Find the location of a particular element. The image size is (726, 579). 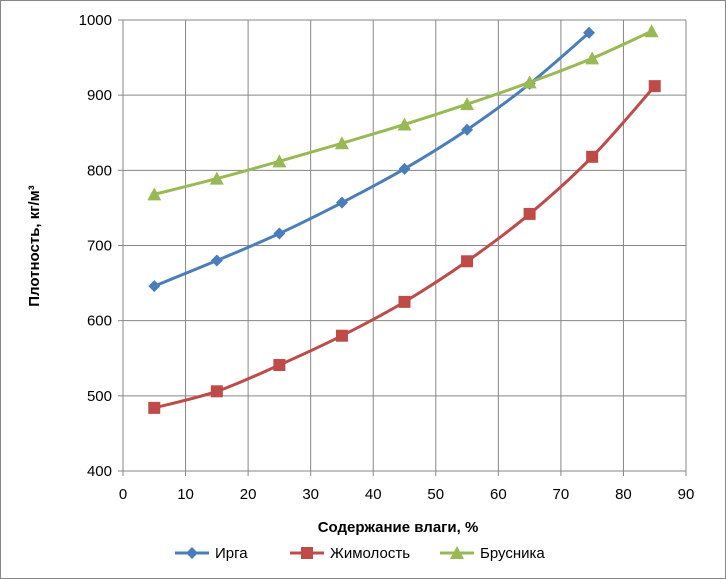

x-tick-label: 70 is located at coordinates (561, 494).